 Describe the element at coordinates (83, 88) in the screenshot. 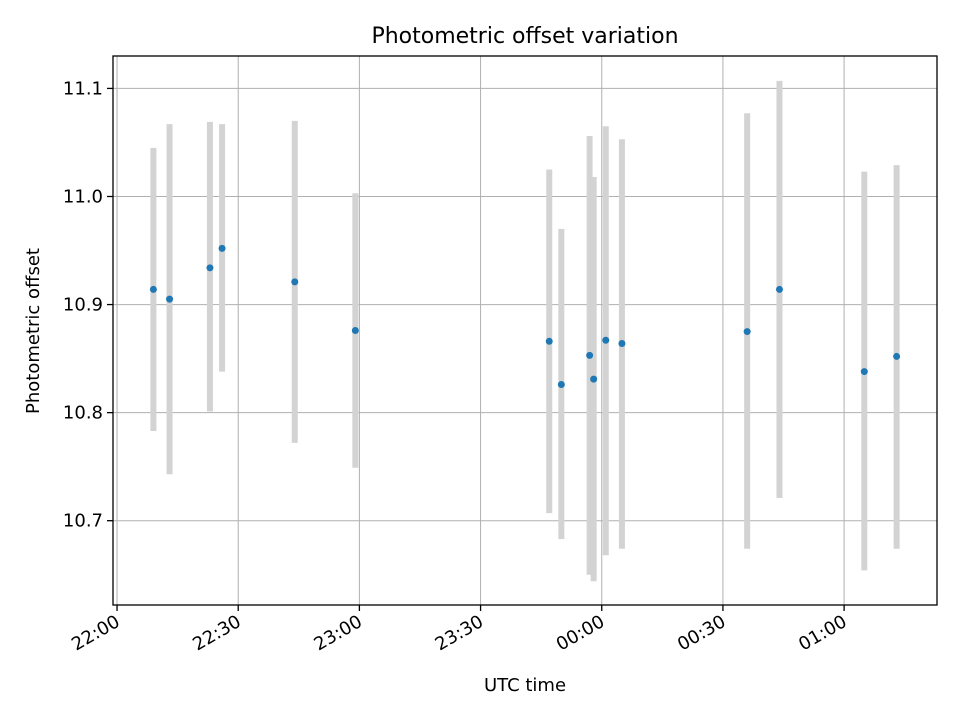

I see `y-tick-label: 11.1` at that location.